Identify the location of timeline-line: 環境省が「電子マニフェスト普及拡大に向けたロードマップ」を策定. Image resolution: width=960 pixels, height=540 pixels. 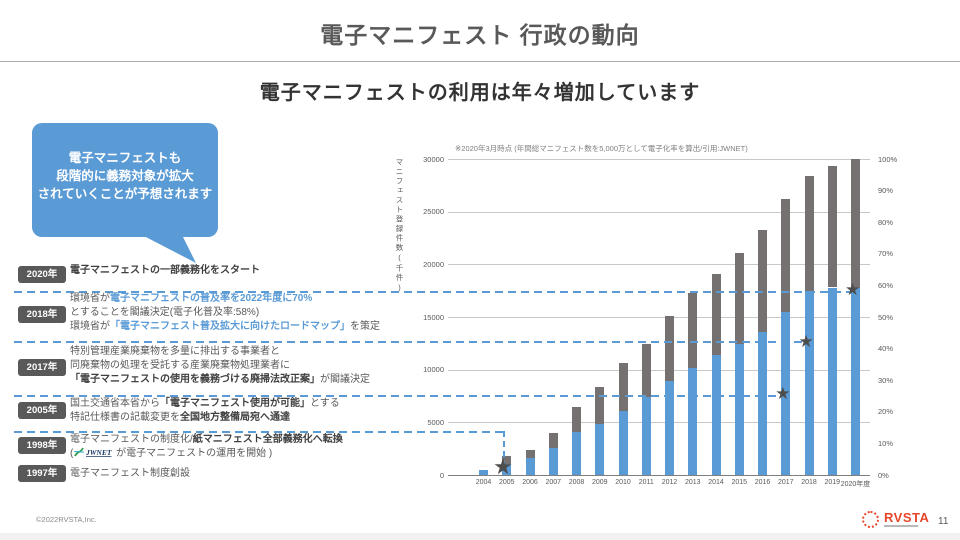
(240, 327).